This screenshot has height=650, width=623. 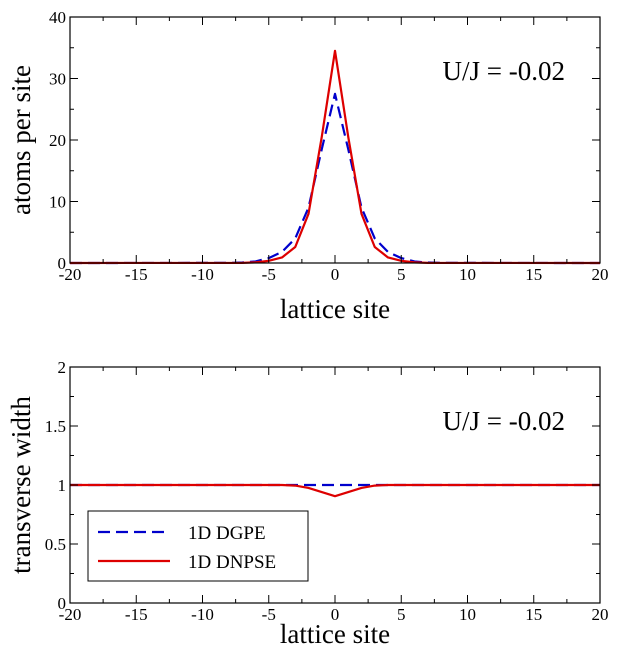 What do you see at coordinates (62, 485) in the screenshot?
I see `y-tick-label: 1` at bounding box center [62, 485].